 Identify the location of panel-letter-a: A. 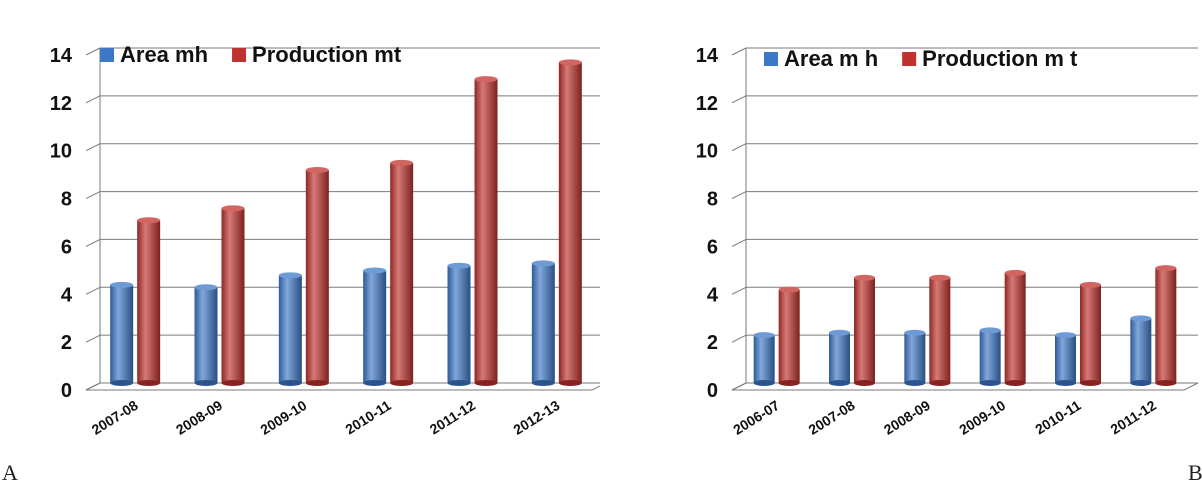
(10, 472).